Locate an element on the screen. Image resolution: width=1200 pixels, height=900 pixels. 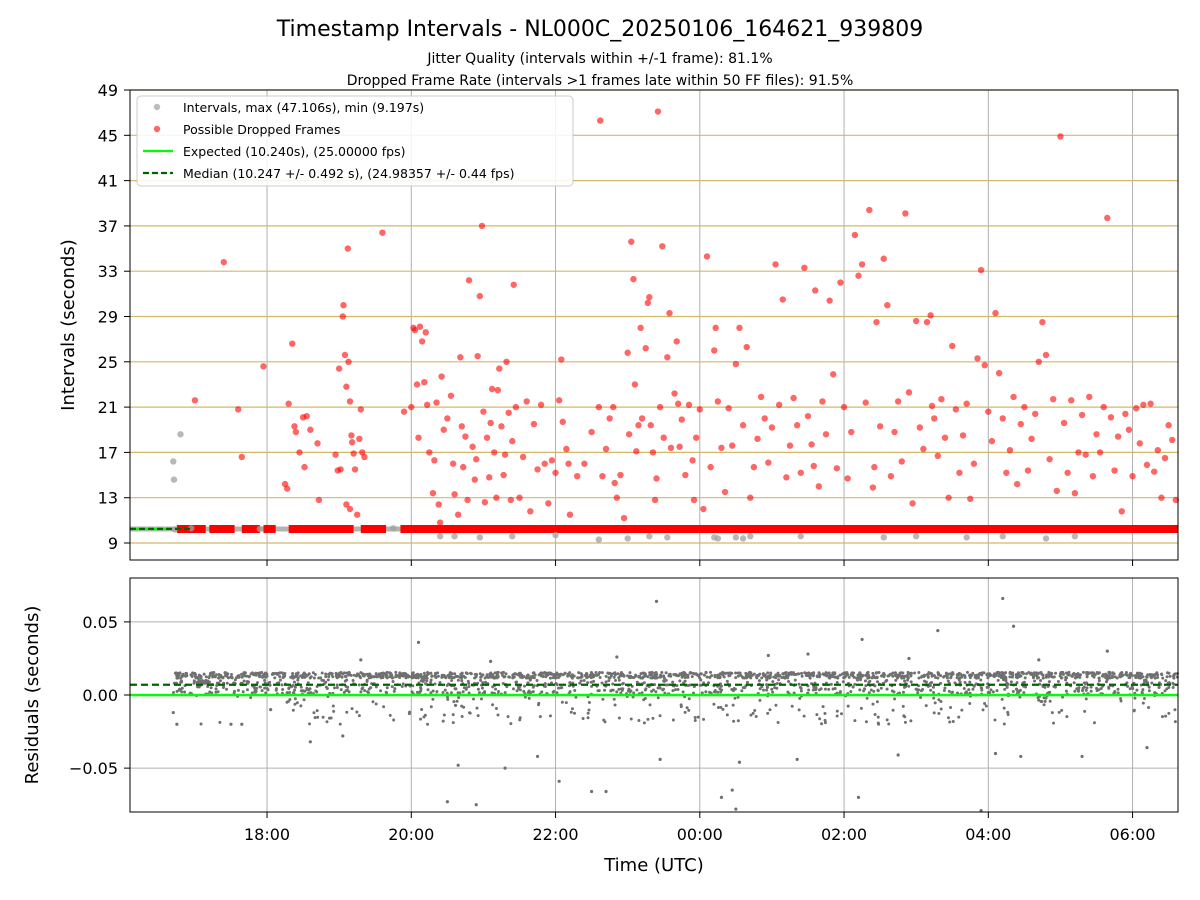
residuals-xtick-label: 00:00 is located at coordinates (700, 834).